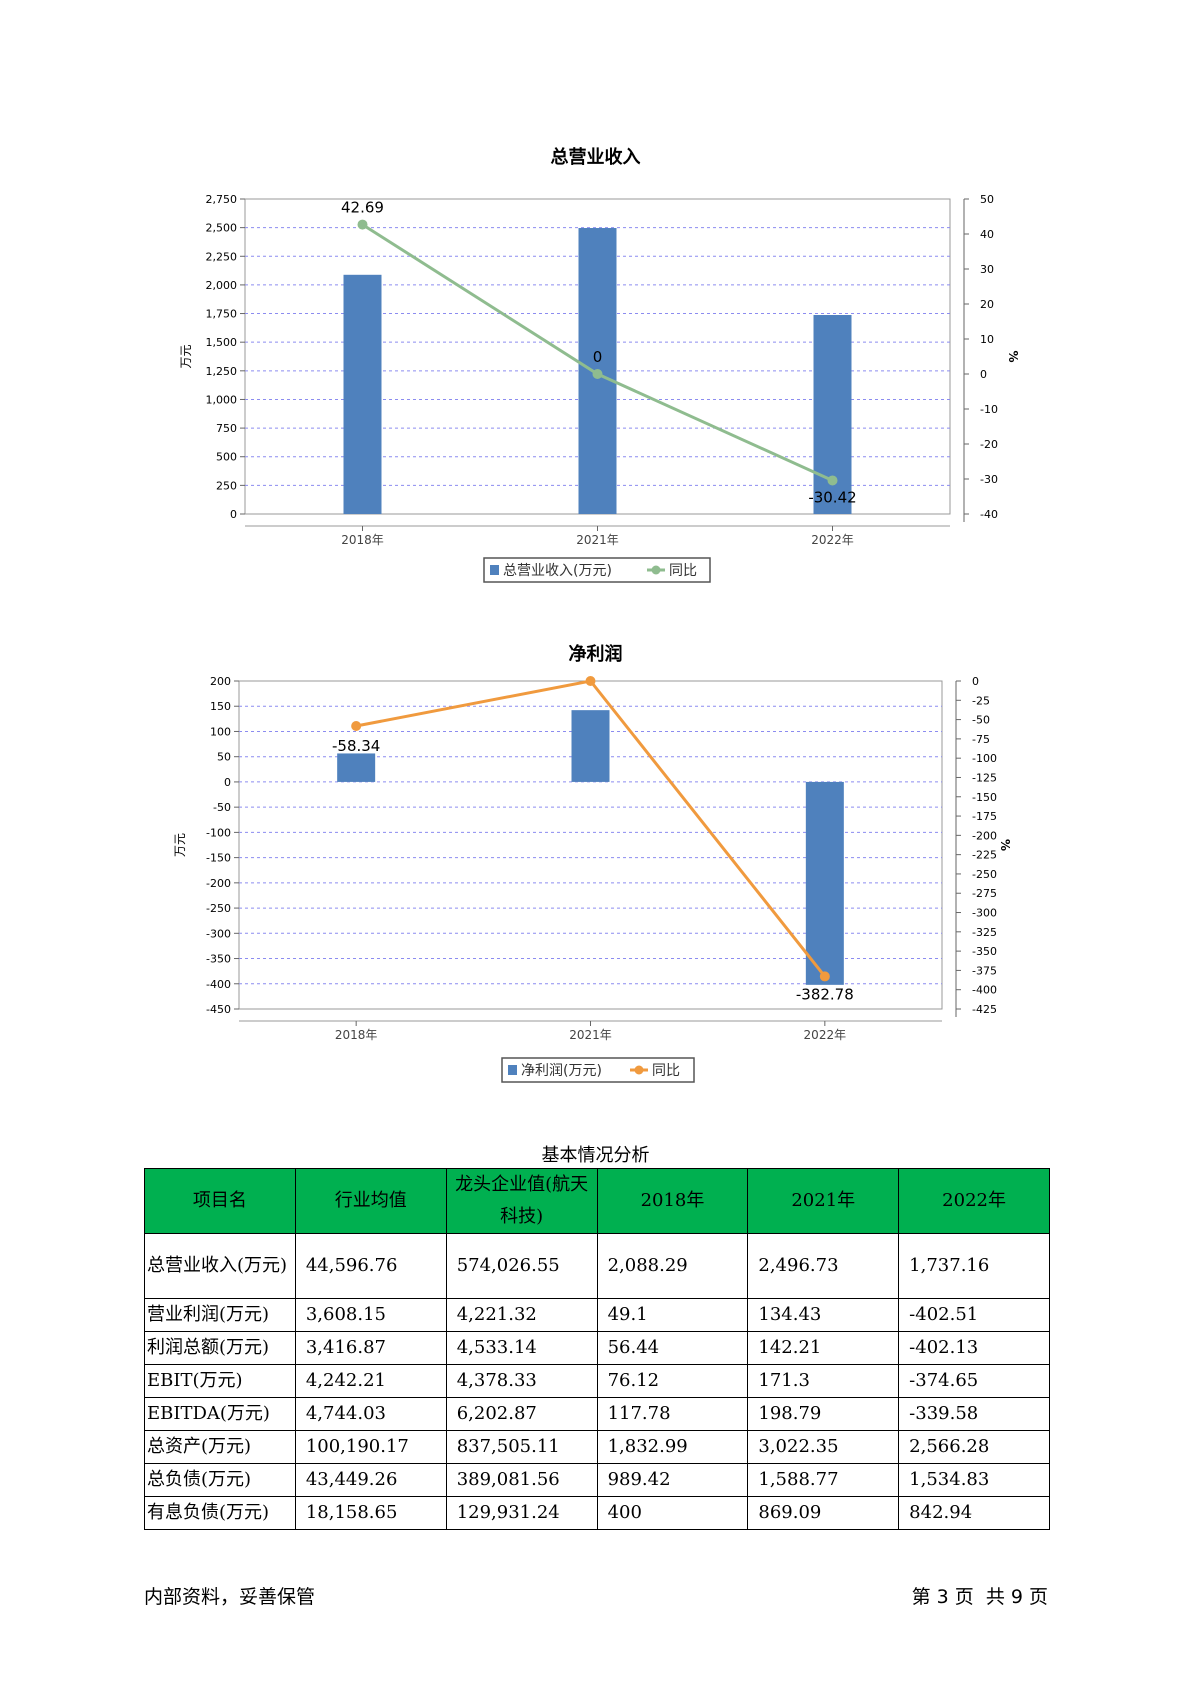 This screenshot has height=1684, width=1191. Describe the element at coordinates (823, 1315) in the screenshot. I see `value-cell: 134.43` at that location.